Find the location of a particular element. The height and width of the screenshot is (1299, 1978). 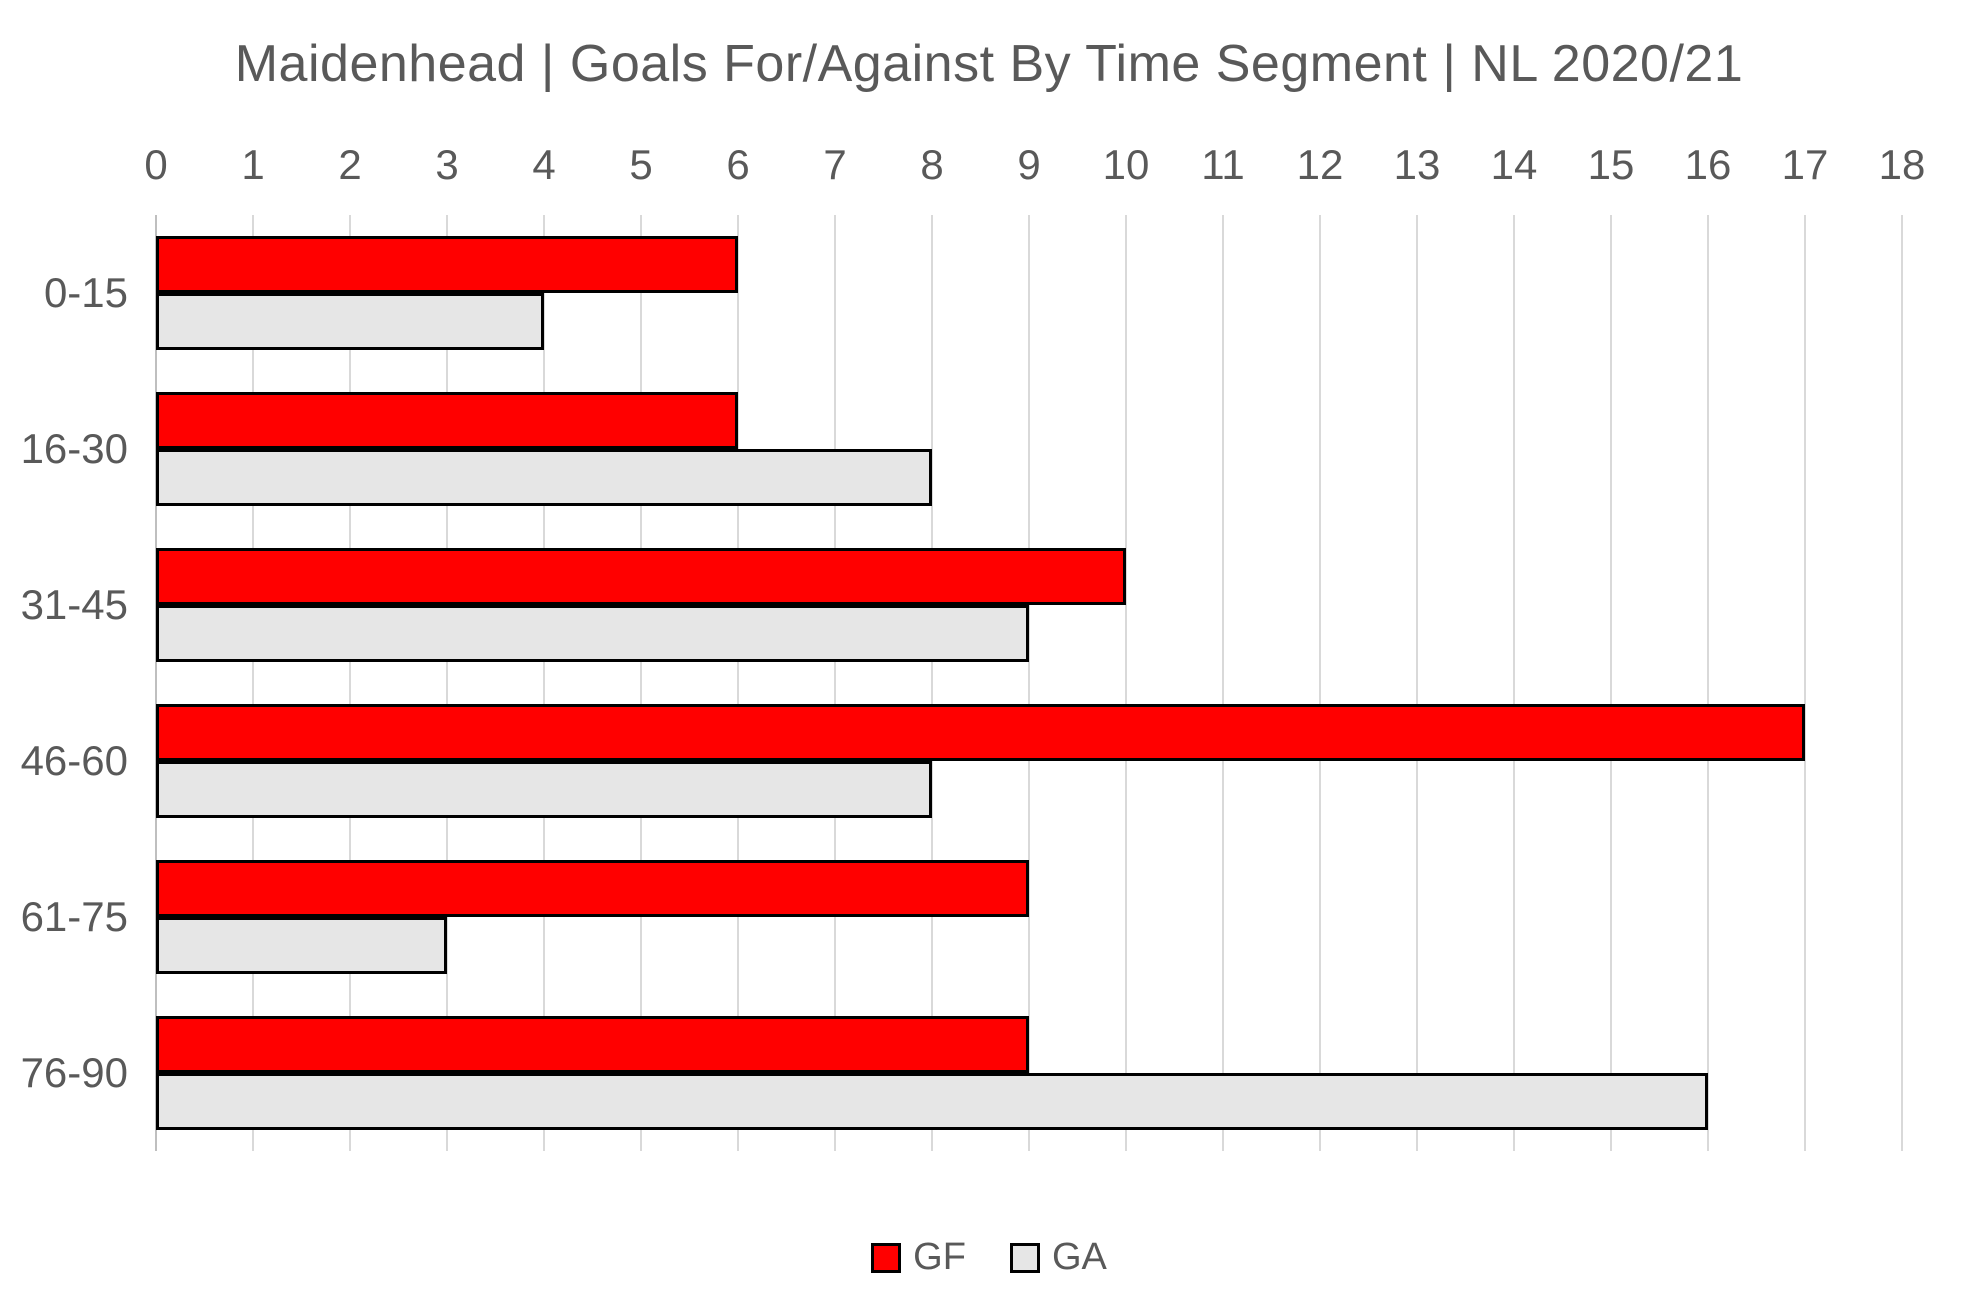

y-axis-category-label: 0-15 is located at coordinates (85, 292).